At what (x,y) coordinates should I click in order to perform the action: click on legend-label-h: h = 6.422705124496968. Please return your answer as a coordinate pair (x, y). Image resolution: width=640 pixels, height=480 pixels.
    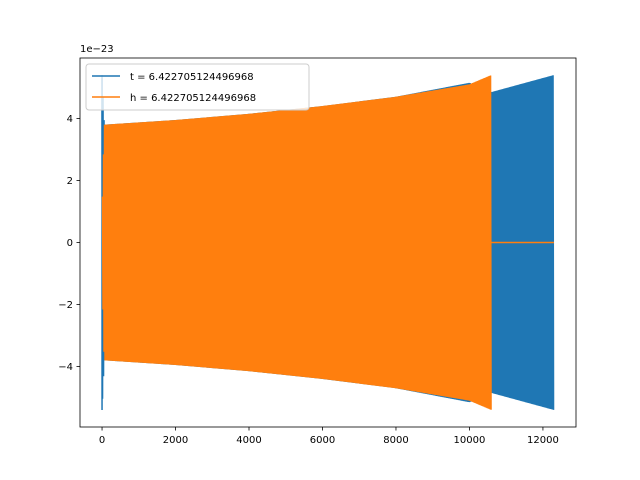
    Looking at the image, I should click on (193, 98).